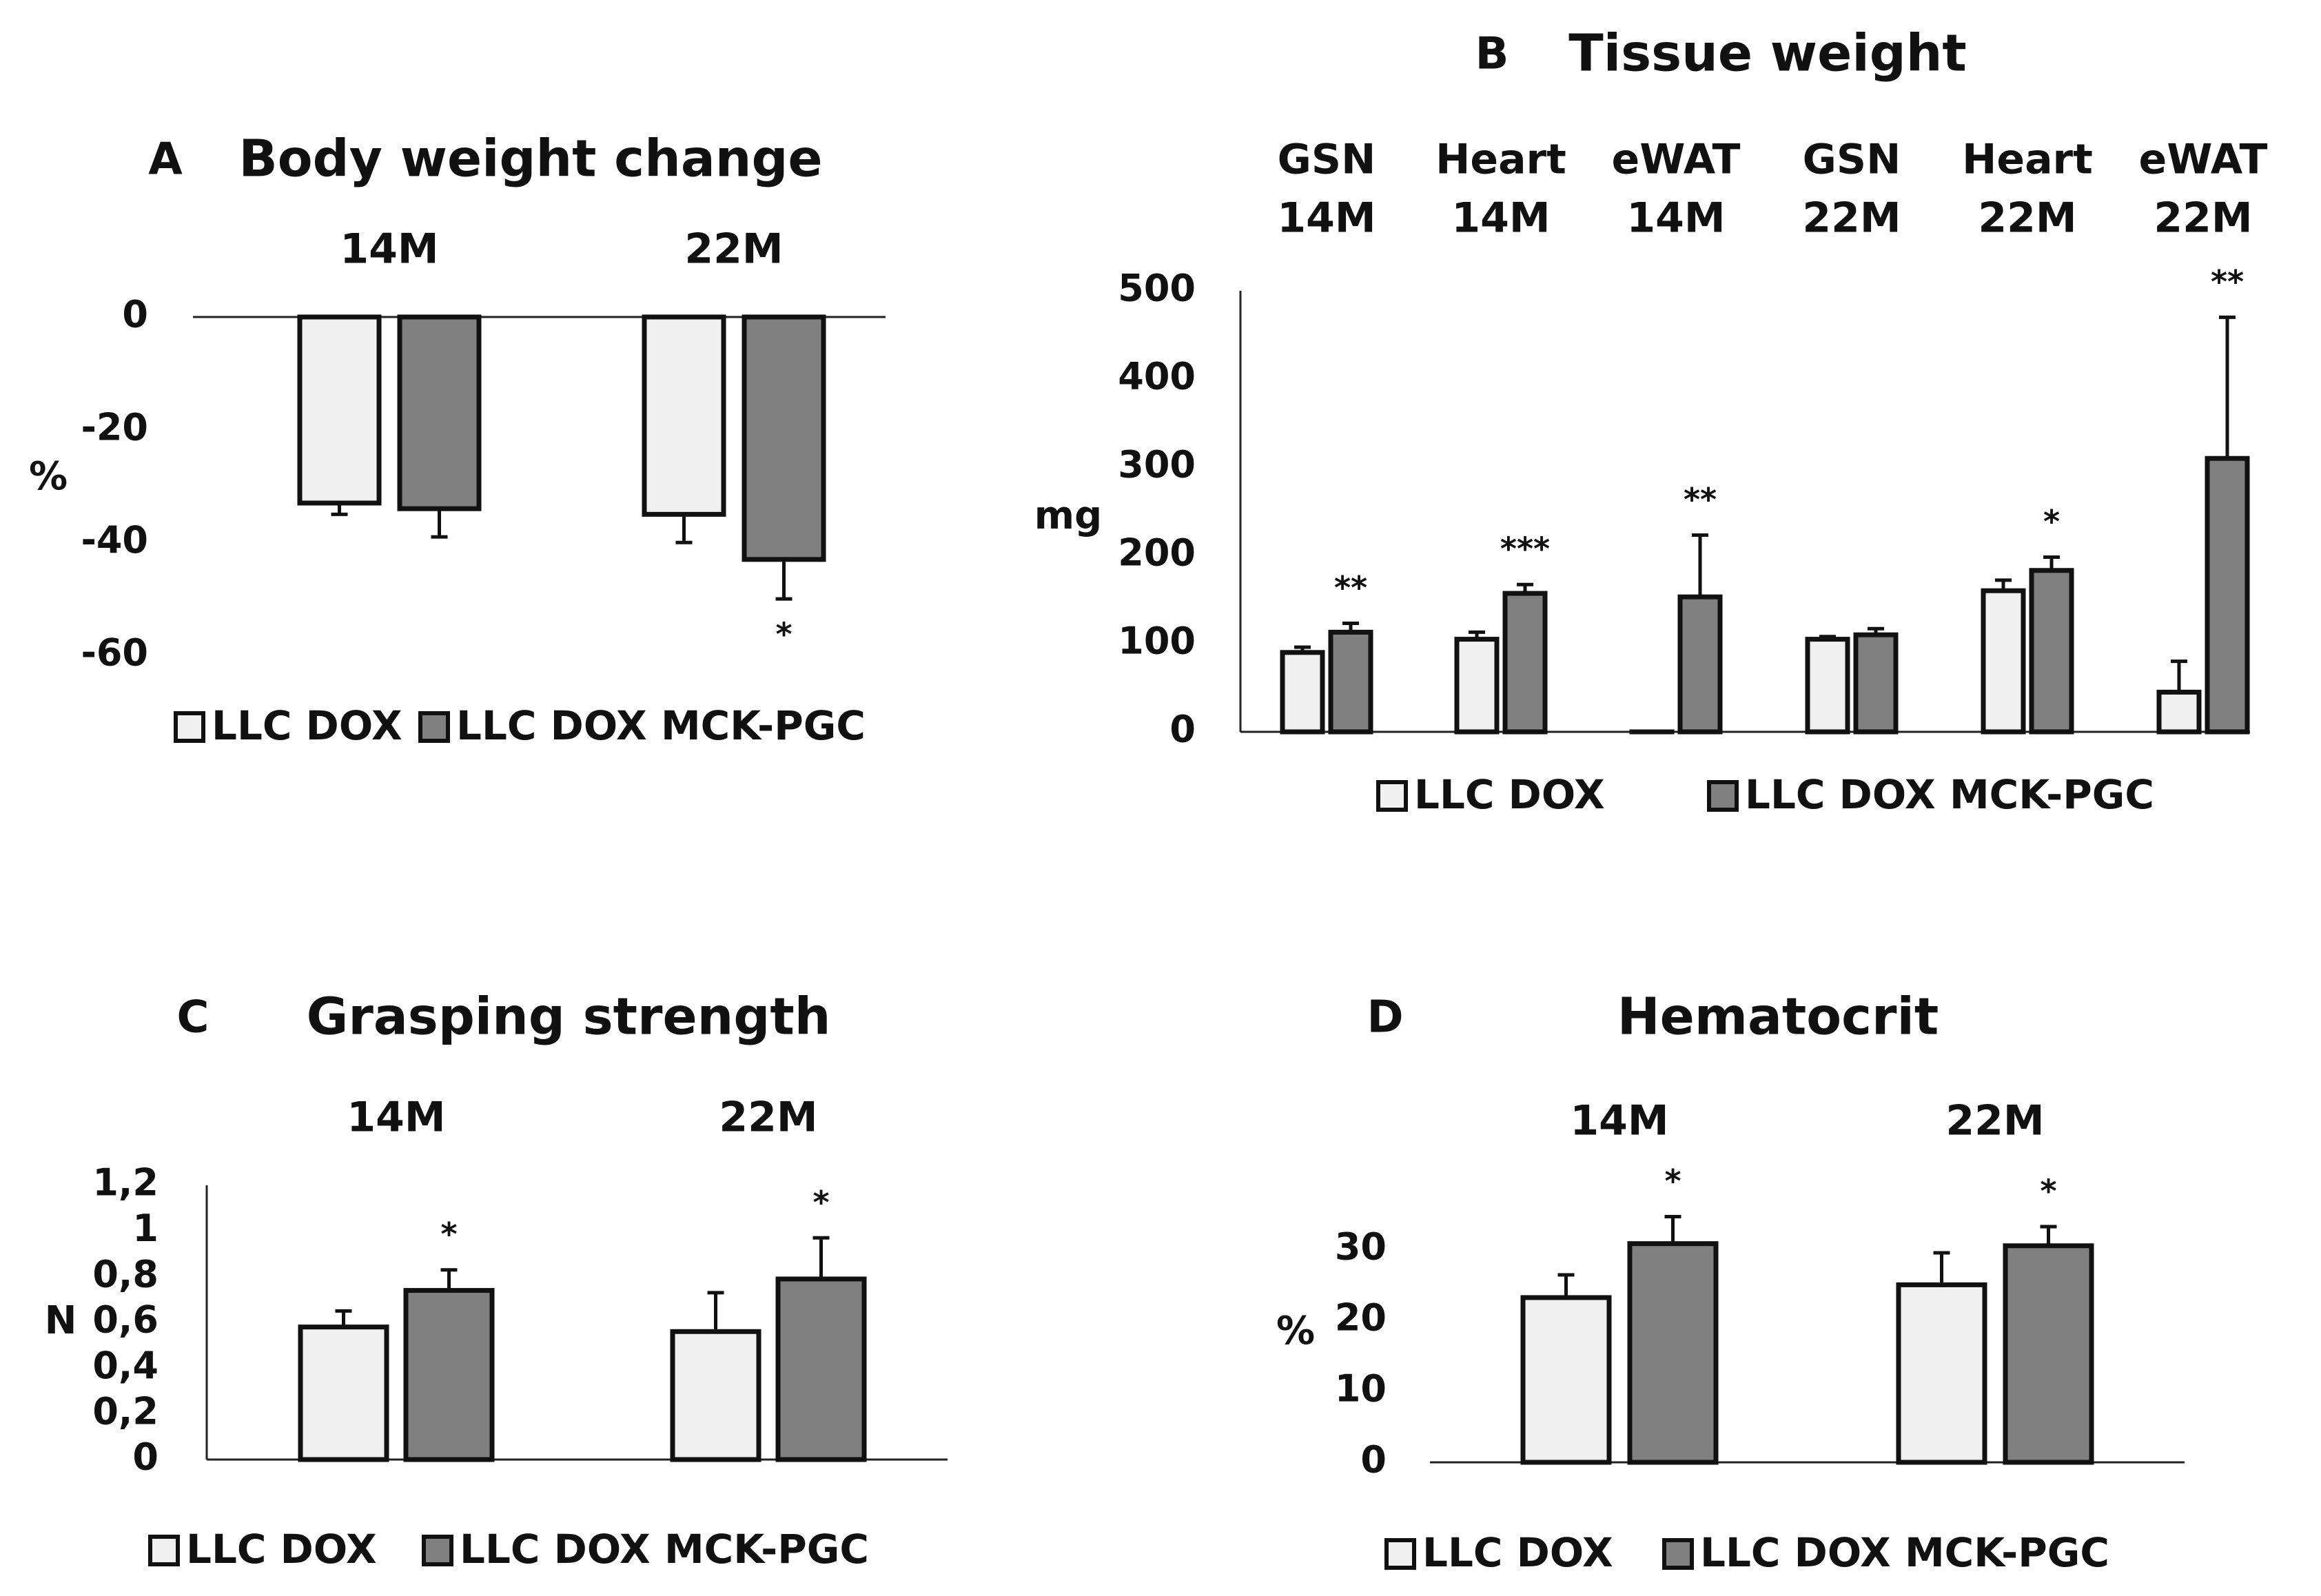  What do you see at coordinates (1157, 376) in the screenshot?
I see `y-tick-label: 400` at bounding box center [1157, 376].